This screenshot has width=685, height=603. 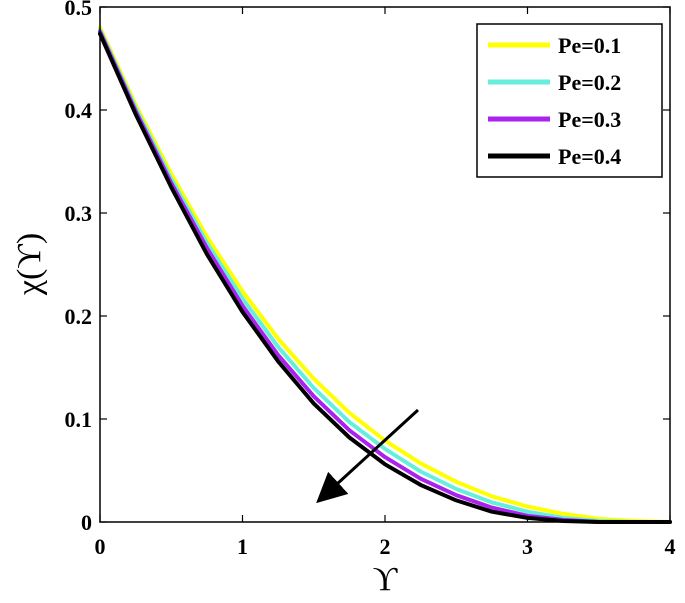 What do you see at coordinates (385, 579) in the screenshot?
I see `x-axis-label: ϒ` at bounding box center [385, 579].